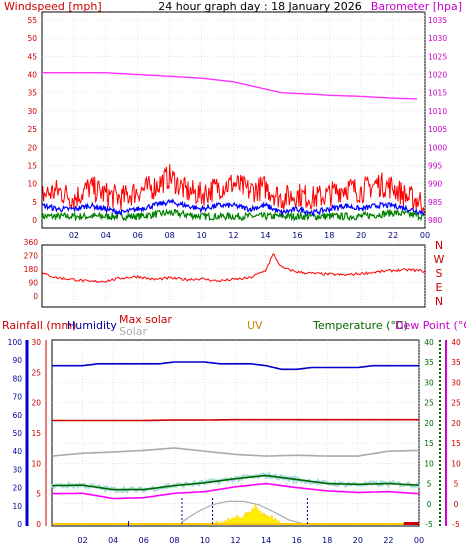 The height and width of the screenshot is (554, 466). I want to click on compass-label: W, so click(439, 259).